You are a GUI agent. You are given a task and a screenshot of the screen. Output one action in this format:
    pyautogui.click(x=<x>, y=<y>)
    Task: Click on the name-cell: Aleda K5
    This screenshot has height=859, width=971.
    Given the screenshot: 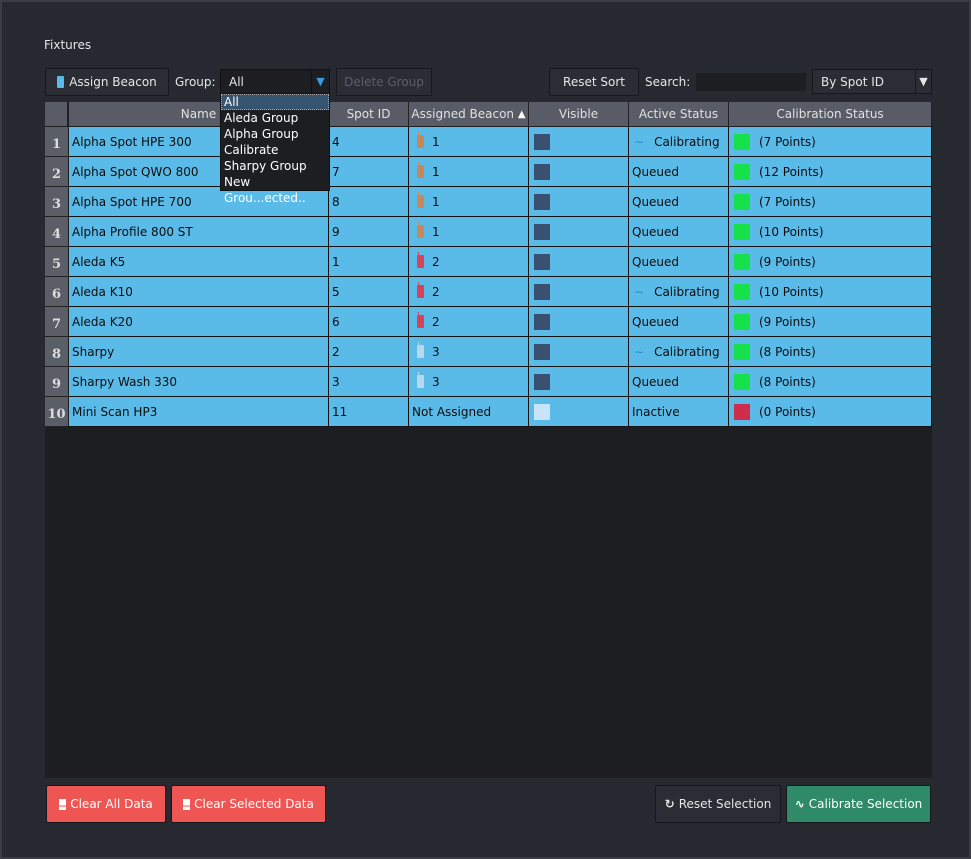 What is the action you would take?
    pyautogui.click(x=199, y=262)
    